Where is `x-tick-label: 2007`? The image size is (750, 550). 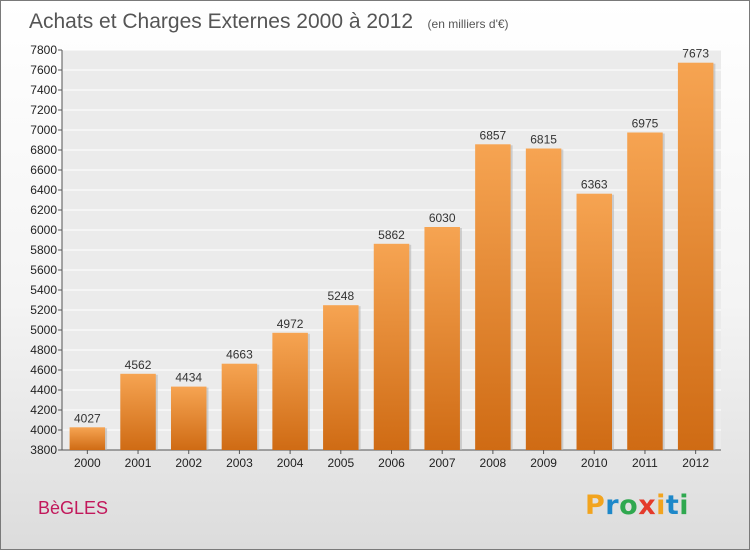 x-tick-label: 2007 is located at coordinates (442, 463).